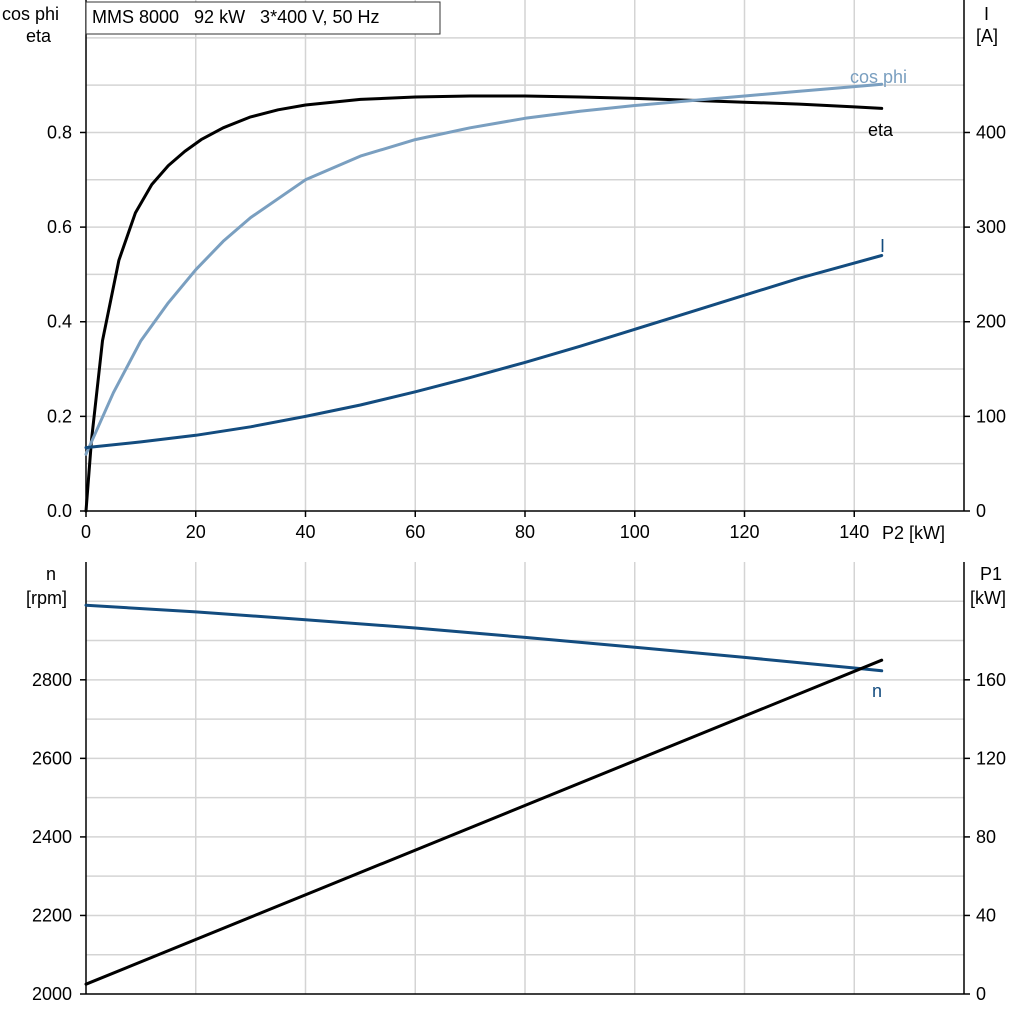  I want to click on top-left-axis-label-2: eta, so click(39, 36).